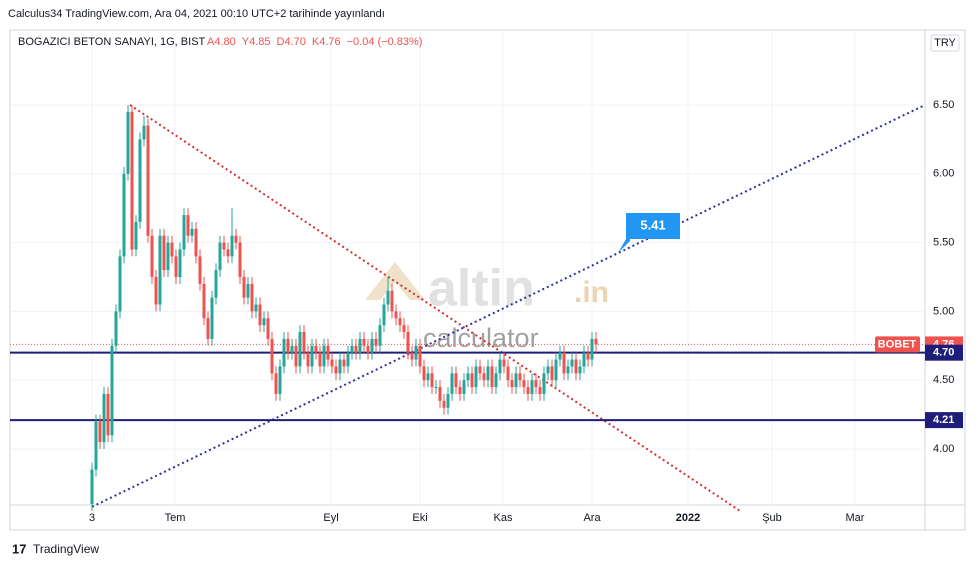 The image size is (978, 573). I want to click on hline-value: 4.21, so click(943, 420).